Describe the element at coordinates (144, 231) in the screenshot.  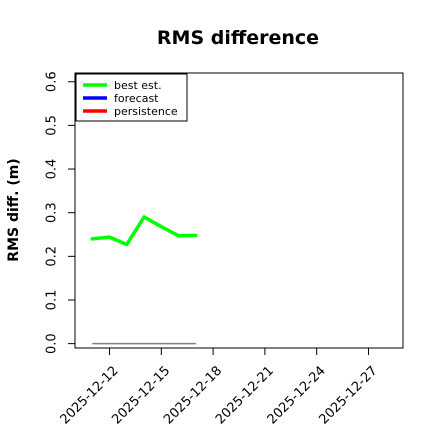
I see `series-line-best-est` at that location.